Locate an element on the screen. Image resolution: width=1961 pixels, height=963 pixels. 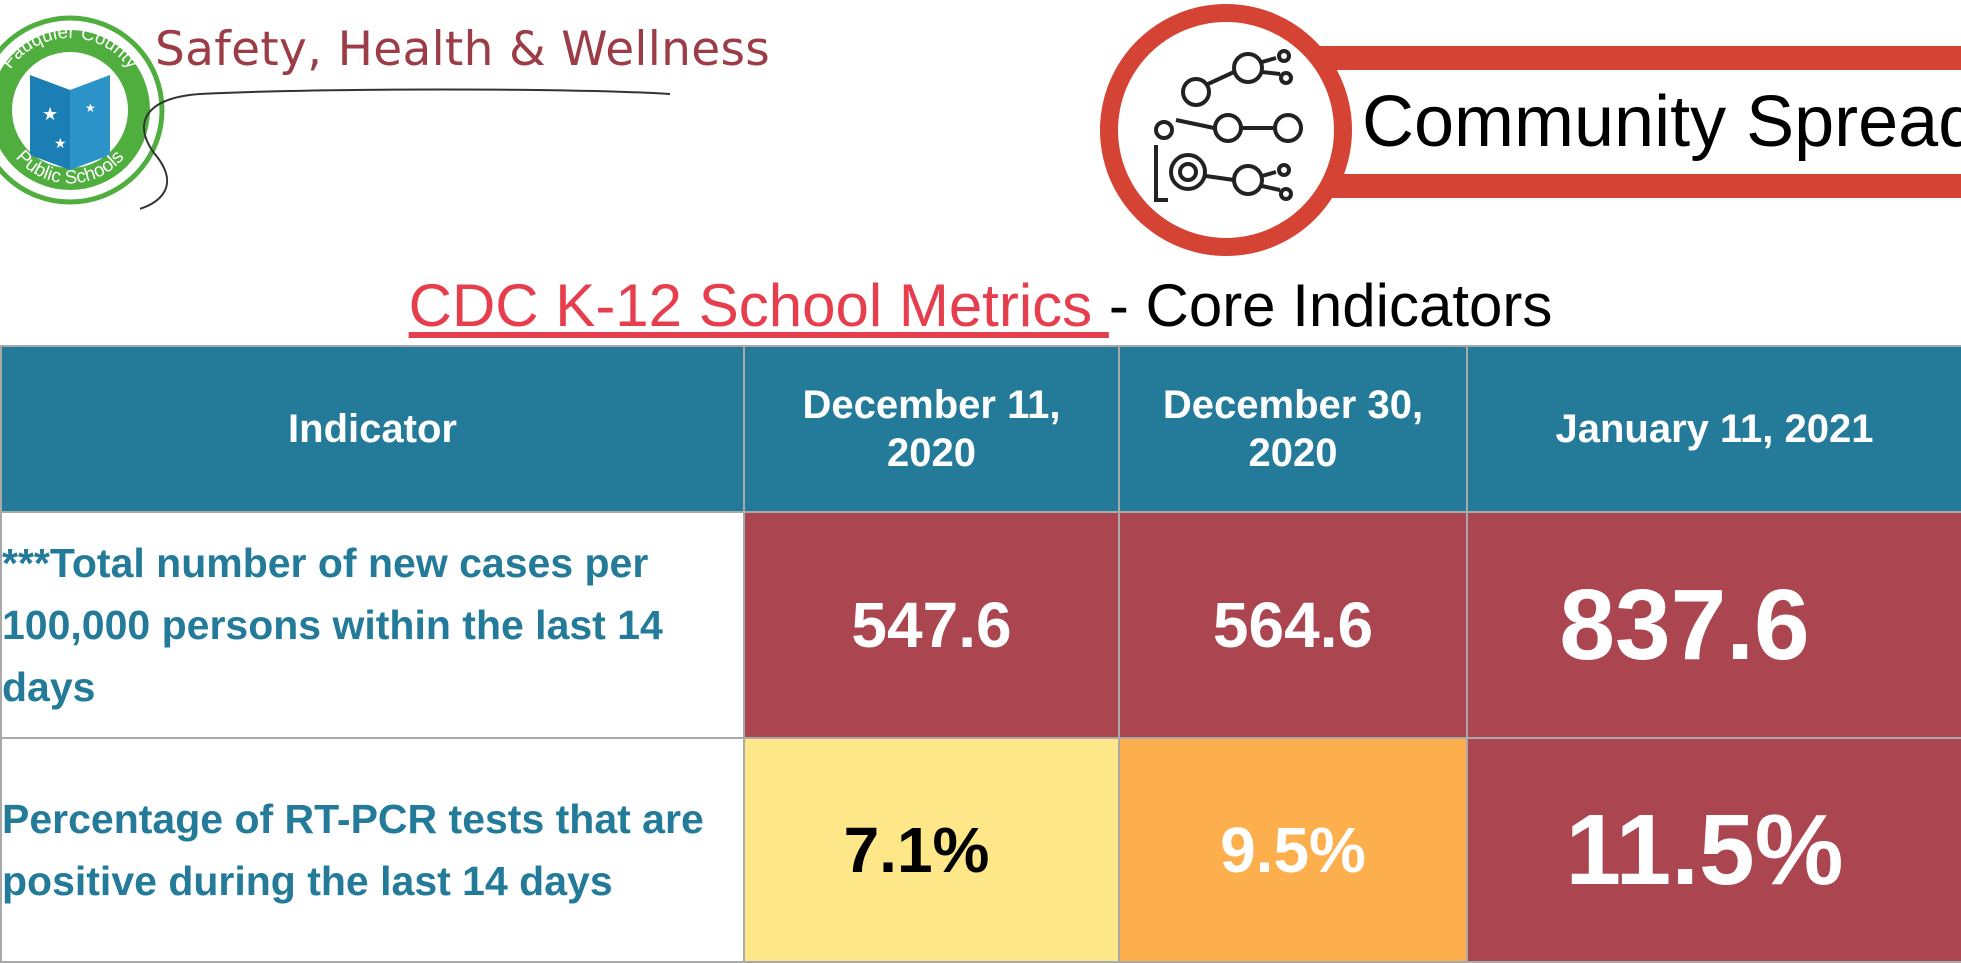
metric-value: 564.6 is located at coordinates (1293, 625).